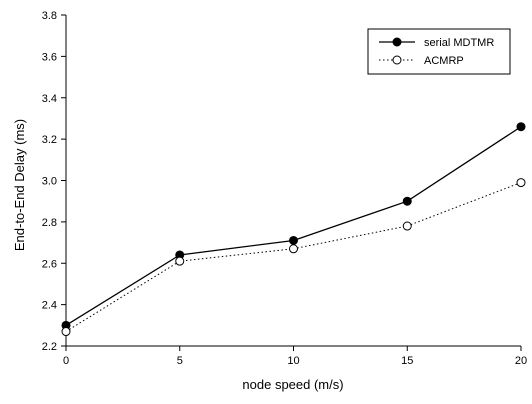 The height and width of the screenshot is (404, 532). What do you see at coordinates (49, 347) in the screenshot?
I see `y-tick-label: 2.2` at bounding box center [49, 347].